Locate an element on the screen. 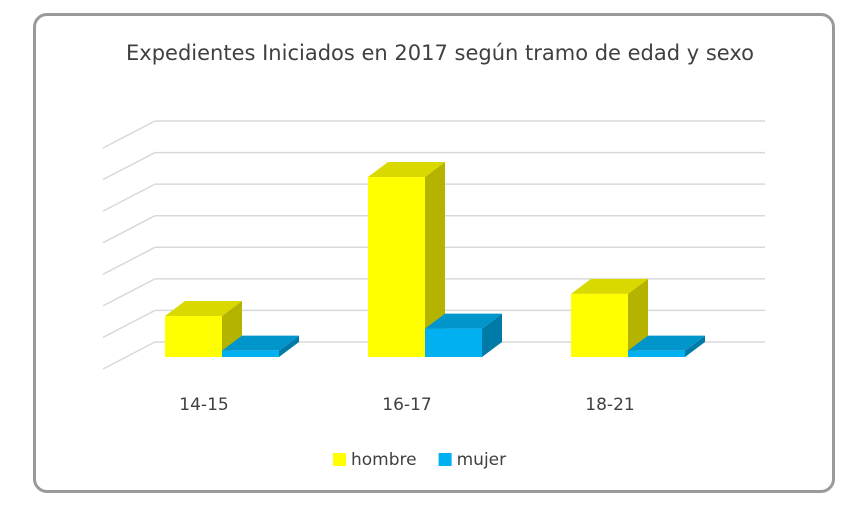 The width and height of the screenshot is (855, 511). x-tick-label: 16-17 is located at coordinates (406, 405).